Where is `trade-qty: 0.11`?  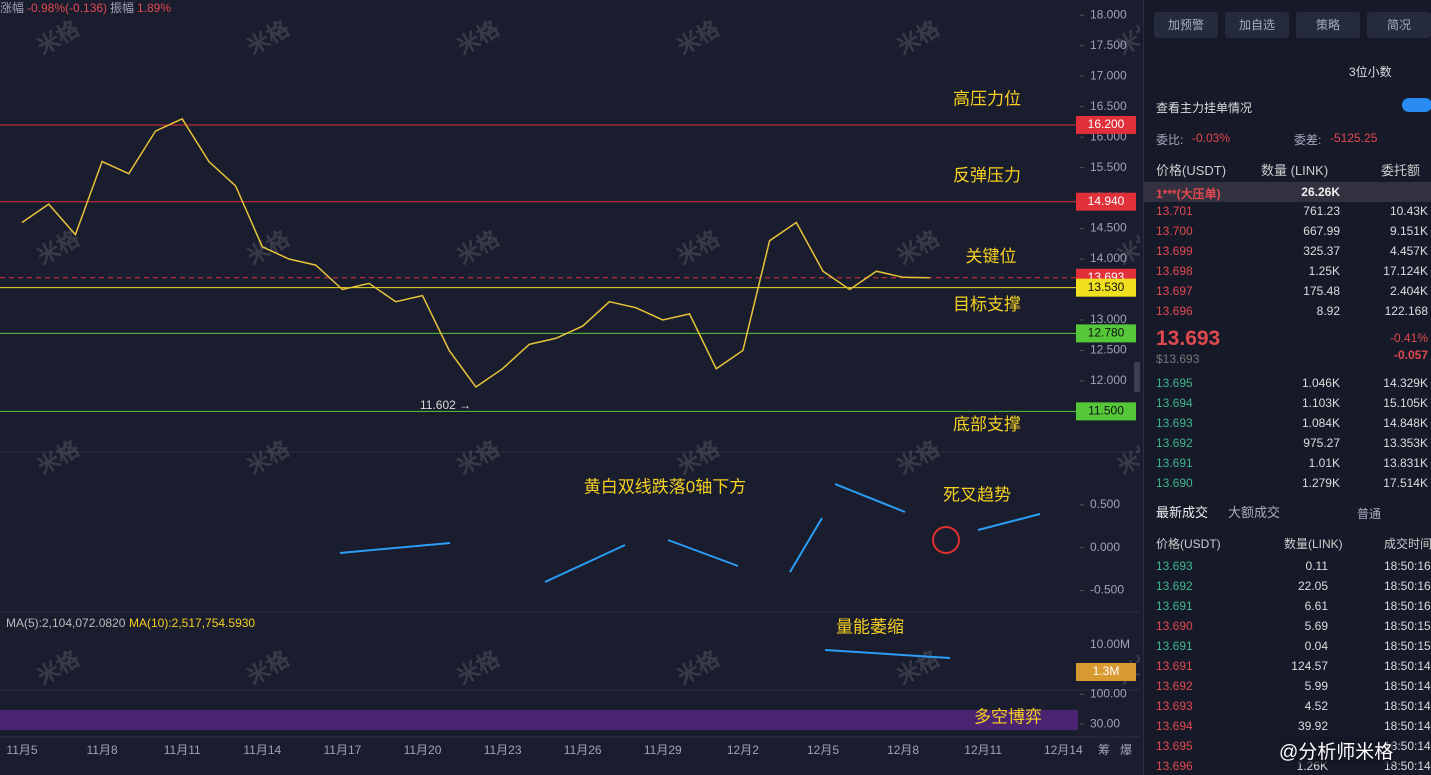
trade-qty: 0.11 is located at coordinates (1316, 566).